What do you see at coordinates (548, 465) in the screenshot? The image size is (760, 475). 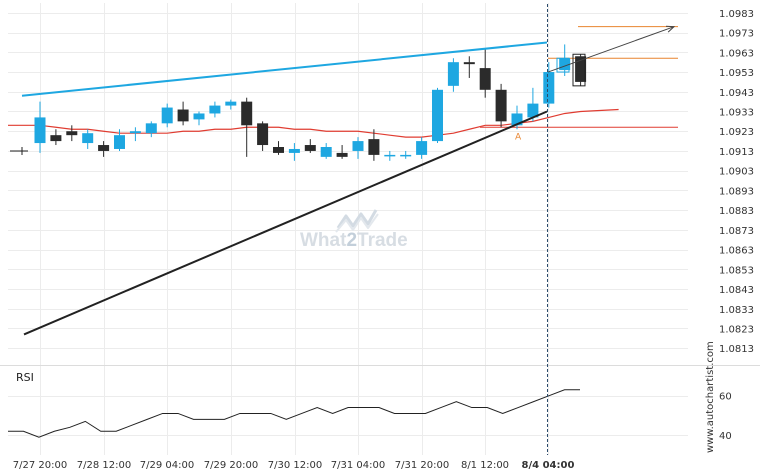 I see `x-tick-label: 8/4 04:00` at bounding box center [548, 465].